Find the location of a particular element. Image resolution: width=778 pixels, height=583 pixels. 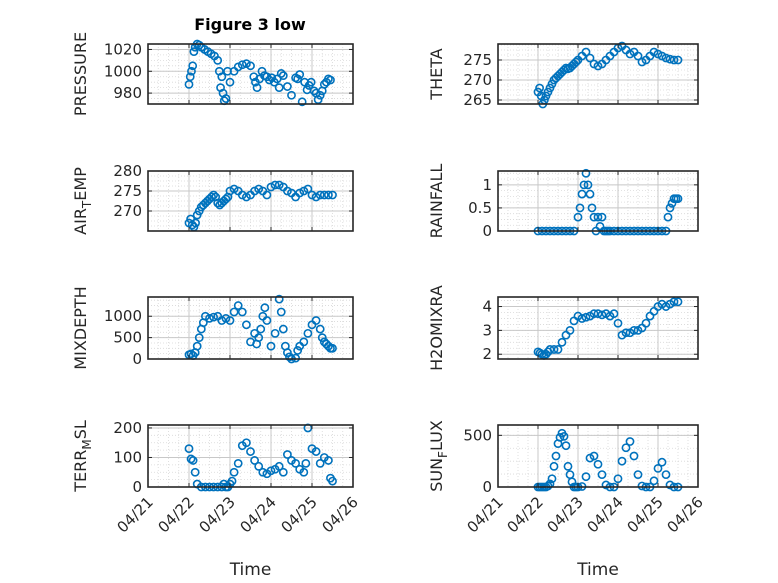

panel-4: 0 0.5 1 RAINFALL is located at coordinates (563, 202).